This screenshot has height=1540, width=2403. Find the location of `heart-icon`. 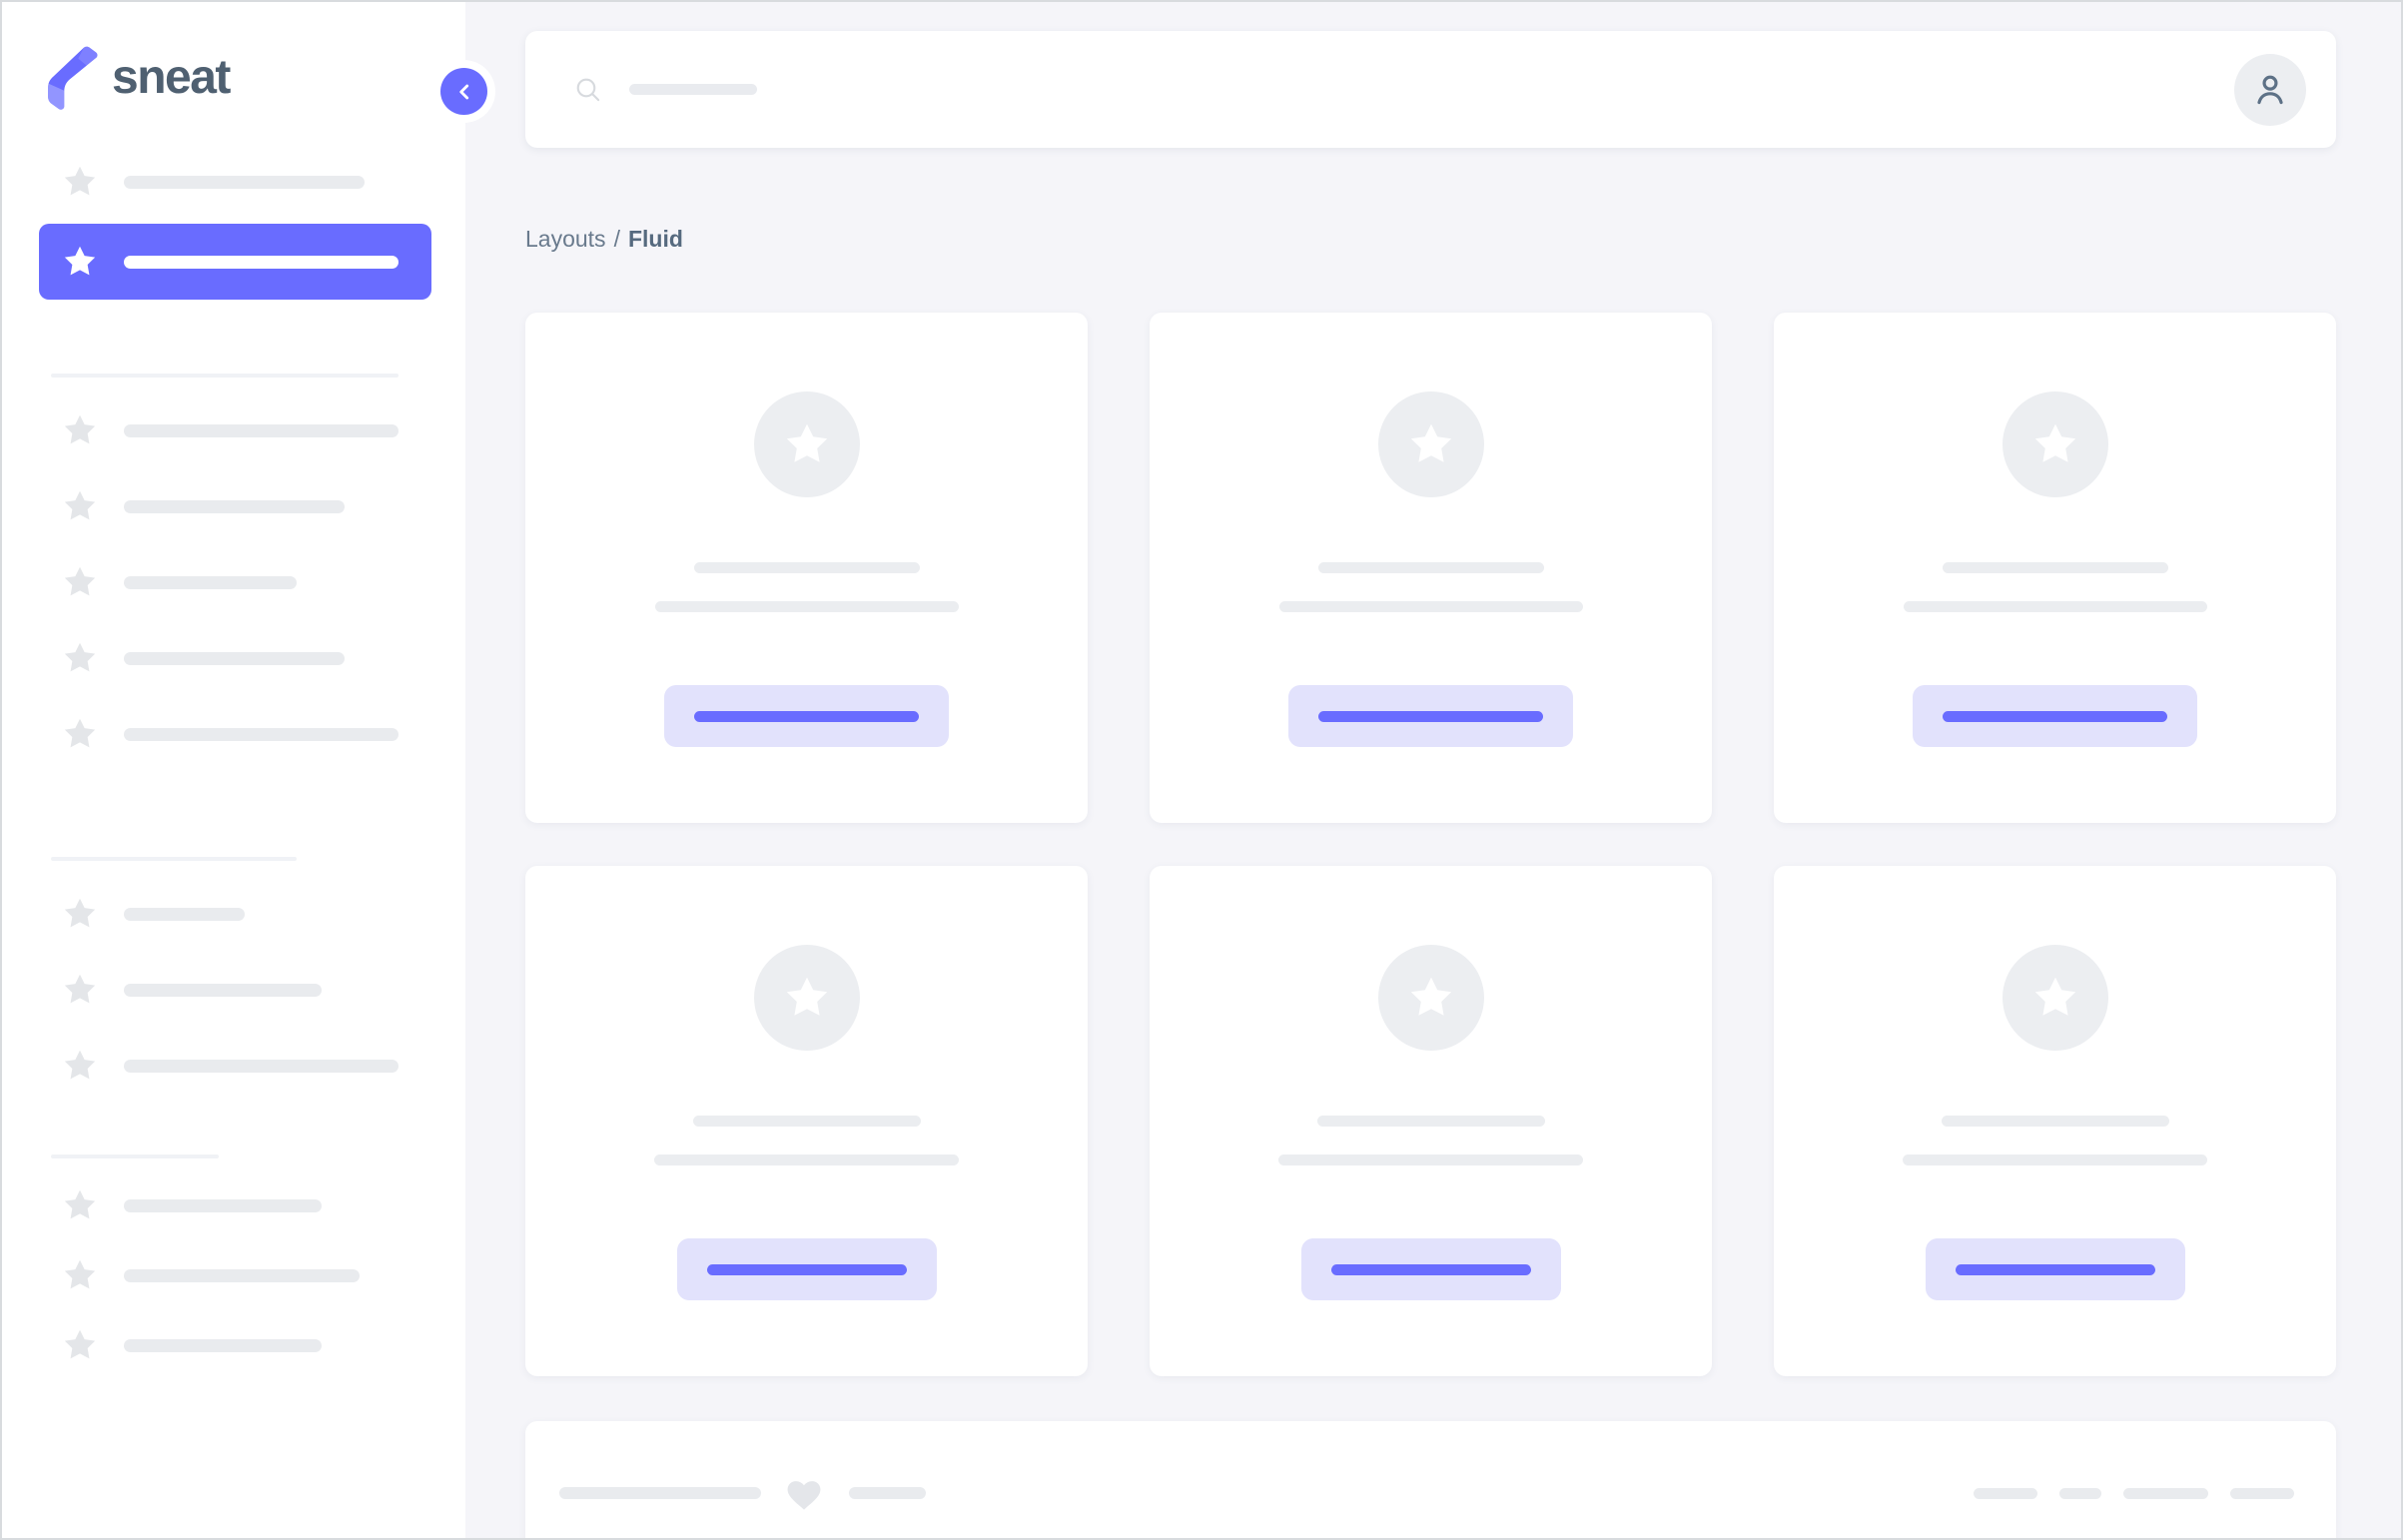

heart-icon is located at coordinates (804, 1493).